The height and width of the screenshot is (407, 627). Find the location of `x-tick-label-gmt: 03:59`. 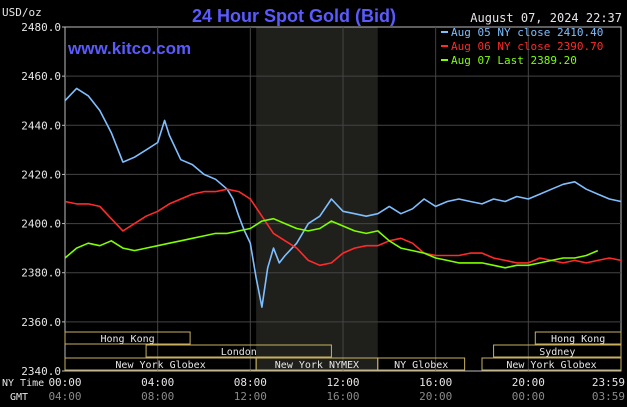

x-tick-label-gmt: 03:59 is located at coordinates (608, 396).